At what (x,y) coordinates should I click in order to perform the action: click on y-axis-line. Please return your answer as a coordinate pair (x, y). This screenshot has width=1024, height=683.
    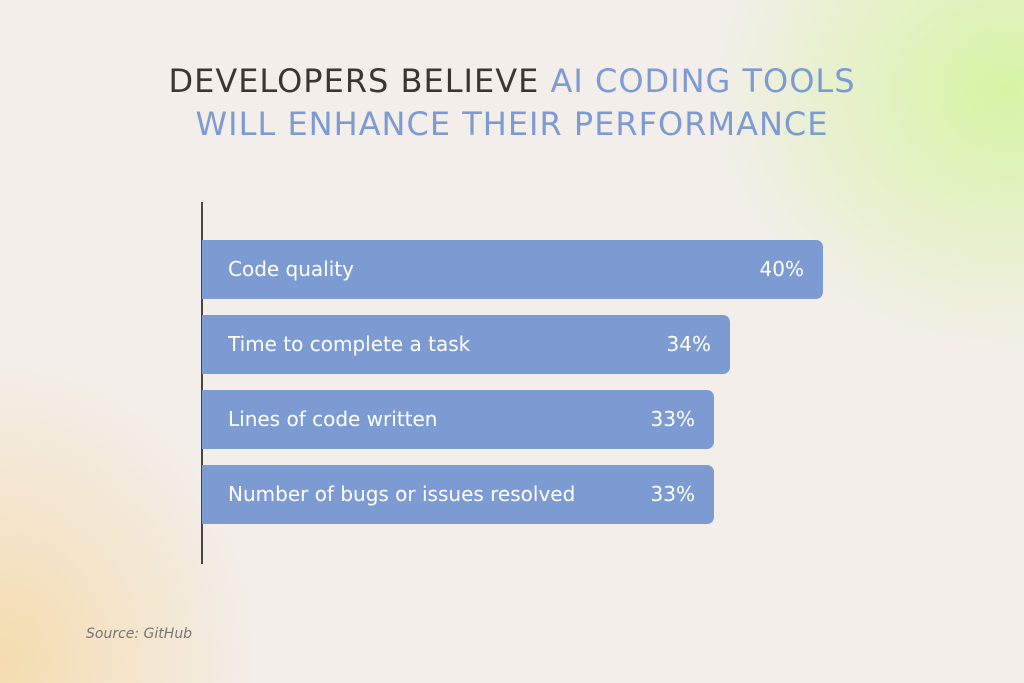
    Looking at the image, I should click on (202, 383).